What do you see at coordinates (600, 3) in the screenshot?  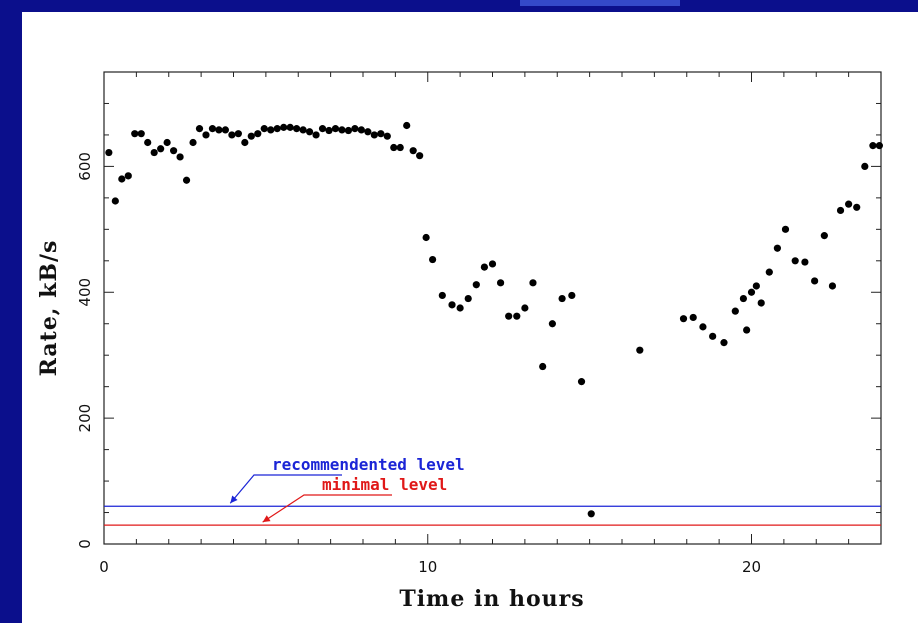 I see `top-bar-highlight` at bounding box center [600, 3].